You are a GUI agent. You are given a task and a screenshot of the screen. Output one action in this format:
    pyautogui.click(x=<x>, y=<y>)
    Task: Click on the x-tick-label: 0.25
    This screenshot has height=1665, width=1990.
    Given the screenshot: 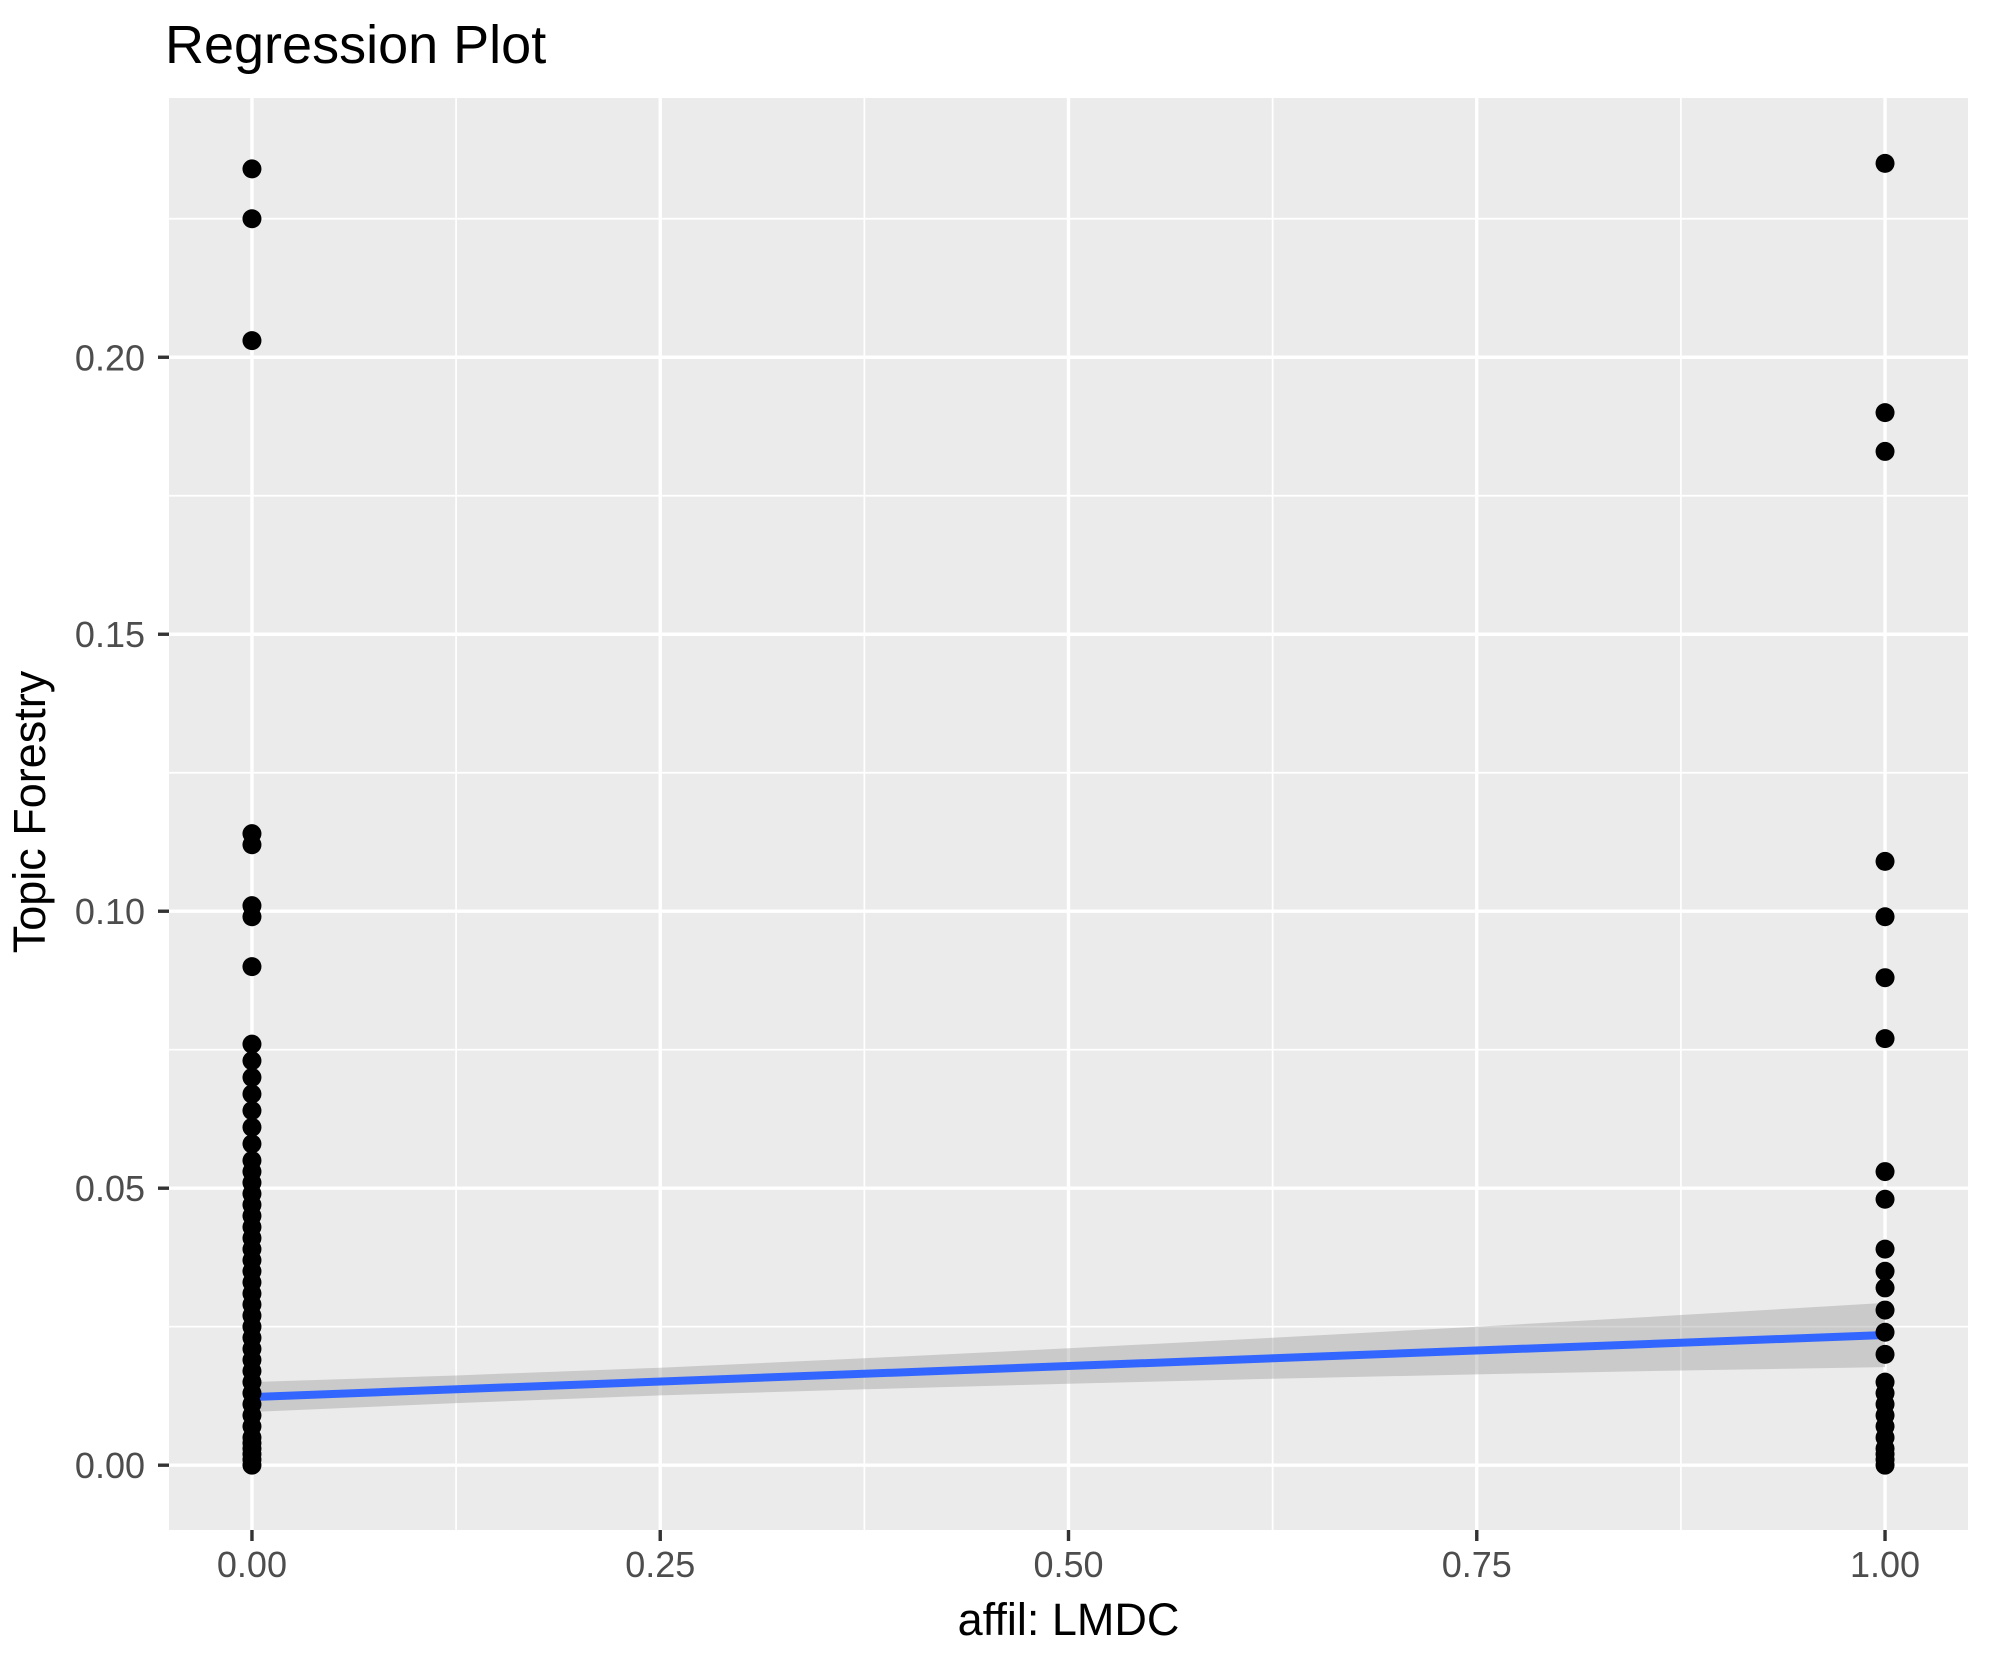 What is the action you would take?
    pyautogui.click(x=660, y=1564)
    